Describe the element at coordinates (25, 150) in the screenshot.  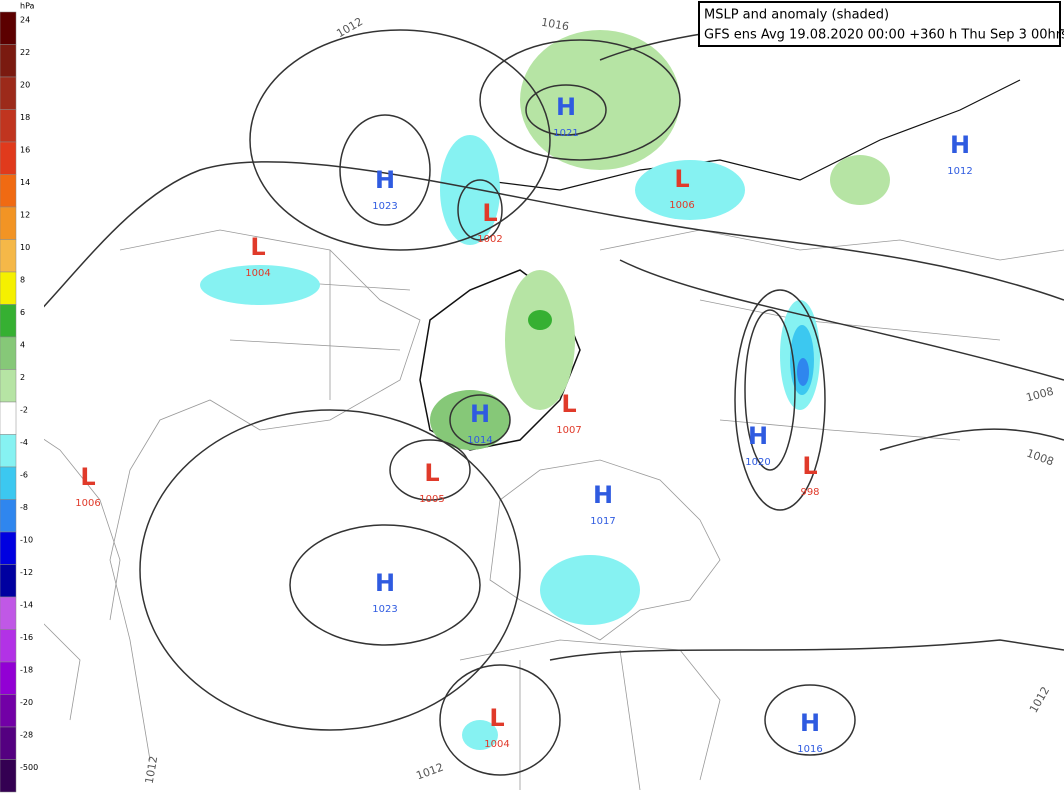
I see `legend-label: 16` at that location.